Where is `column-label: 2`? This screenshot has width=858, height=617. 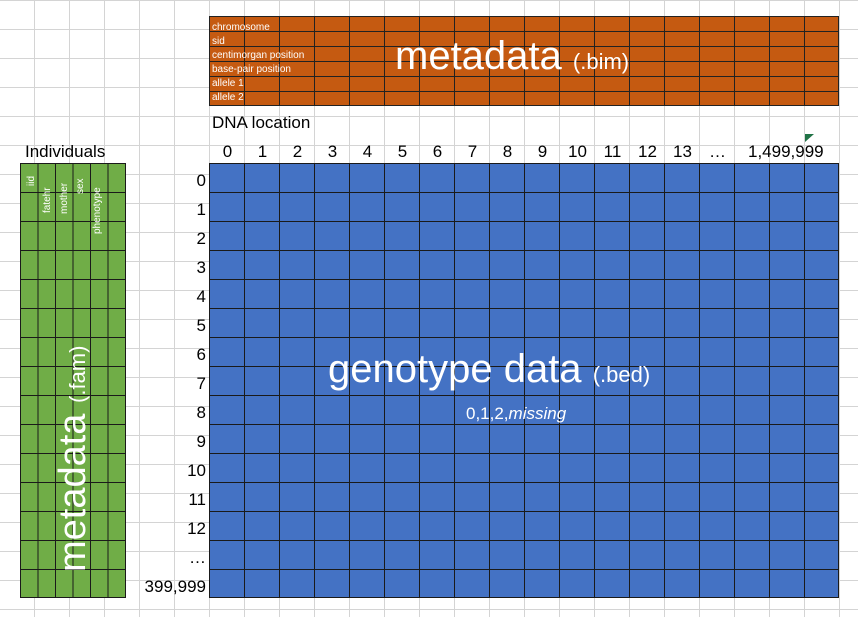
column-label: 2 is located at coordinates (297, 151).